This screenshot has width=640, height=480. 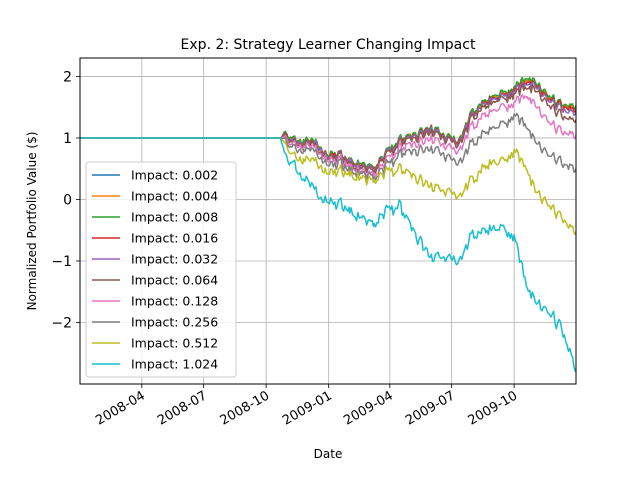 I want to click on legend-entry: Impact: 1.024, so click(x=174, y=364).